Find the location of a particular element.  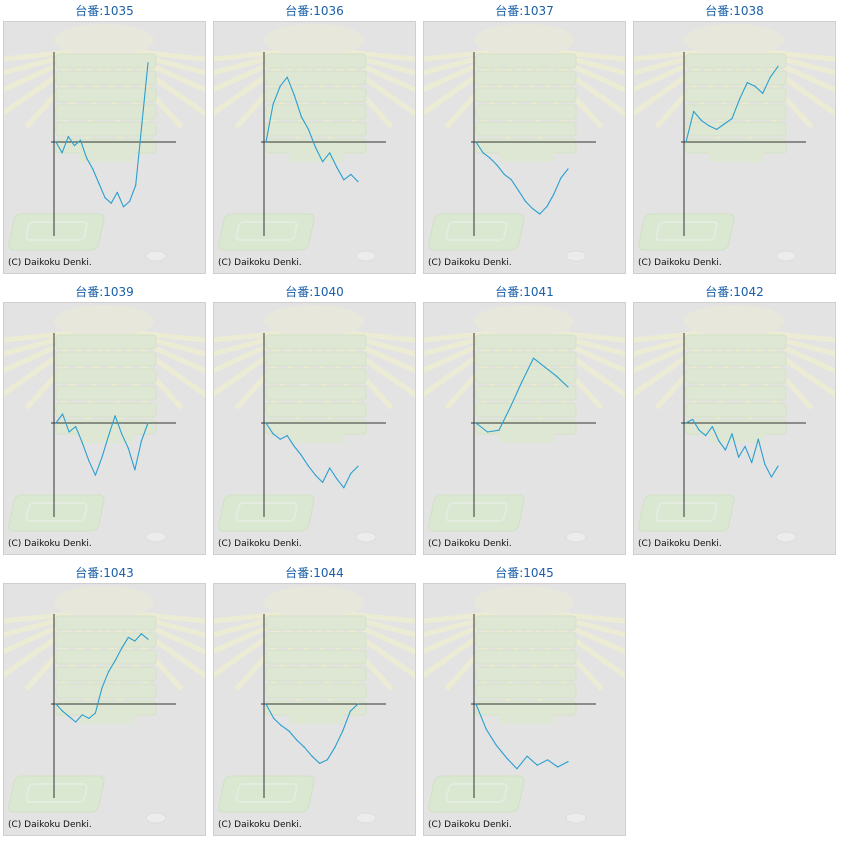

chart-title: 台番:1043 is located at coordinates (104, 573).